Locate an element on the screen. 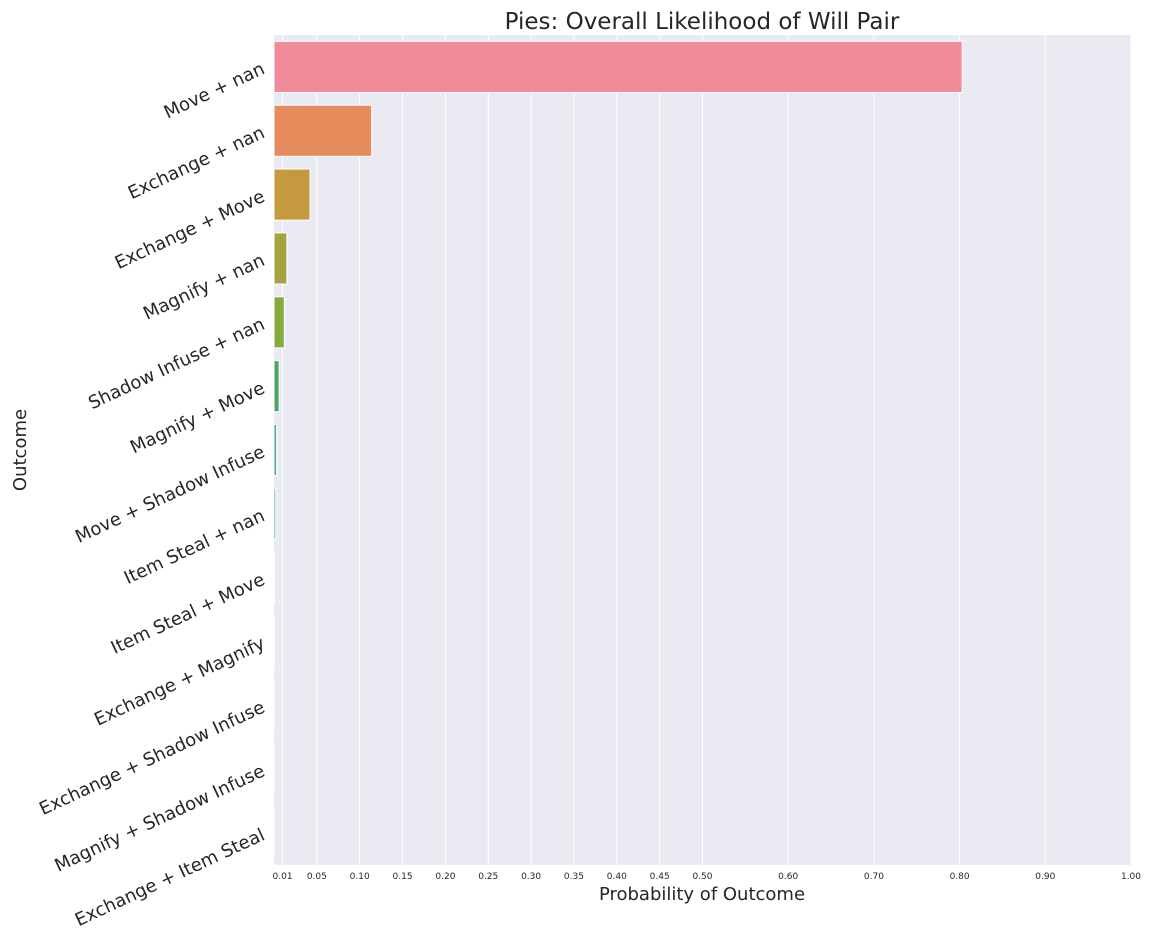 The height and width of the screenshot is (936, 1152). x-tick-label: 0.20 is located at coordinates (445, 877).